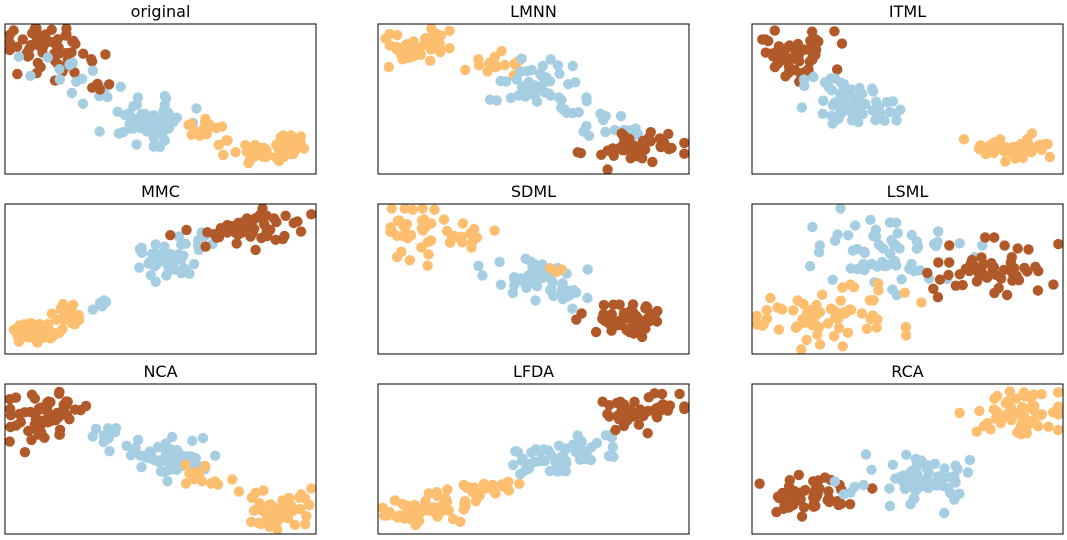 The width and height of the screenshot is (1067, 540). What do you see at coordinates (907, 279) in the screenshot?
I see `points-lsml` at bounding box center [907, 279].